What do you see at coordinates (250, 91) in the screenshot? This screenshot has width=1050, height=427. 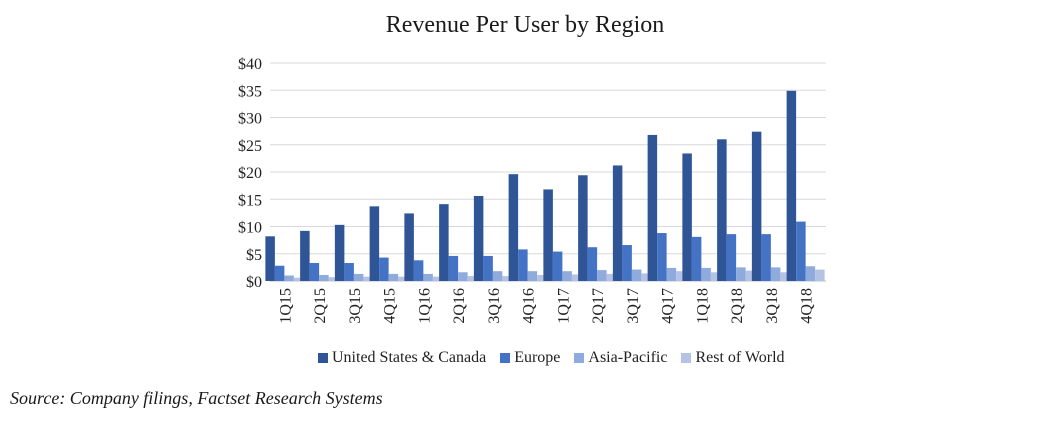 I see `y-tick-label: $35` at bounding box center [250, 91].